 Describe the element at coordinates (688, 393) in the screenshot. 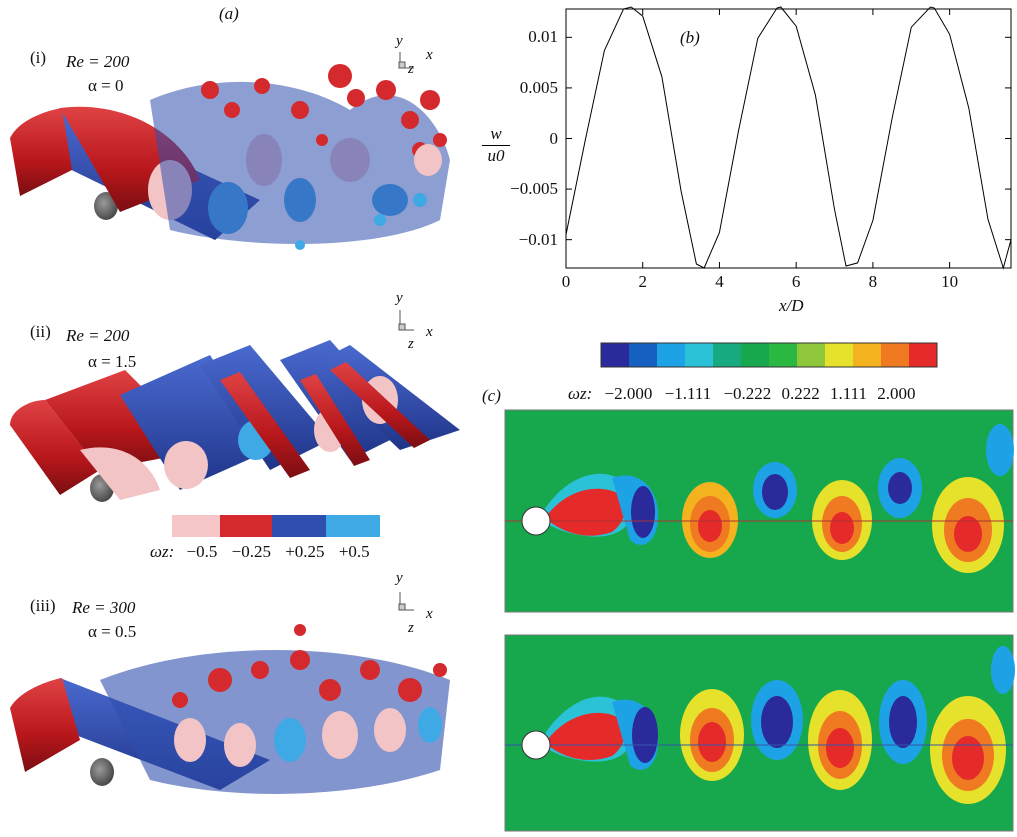

I see `colorbar-label: −1.111` at that location.